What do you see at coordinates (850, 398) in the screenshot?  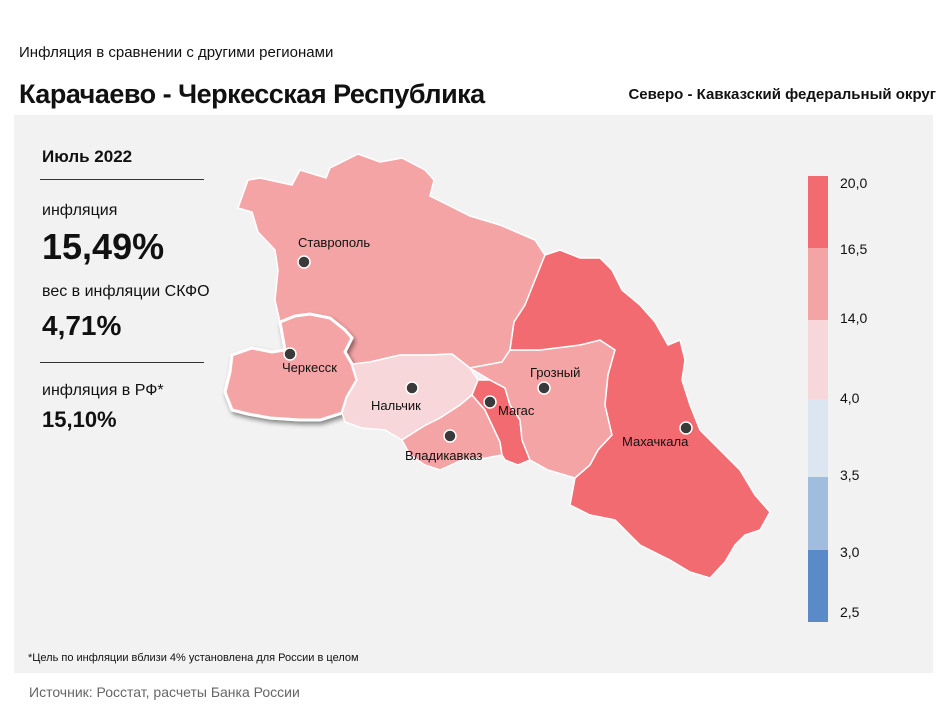 I see `legend-tick-label: 4,0` at bounding box center [850, 398].